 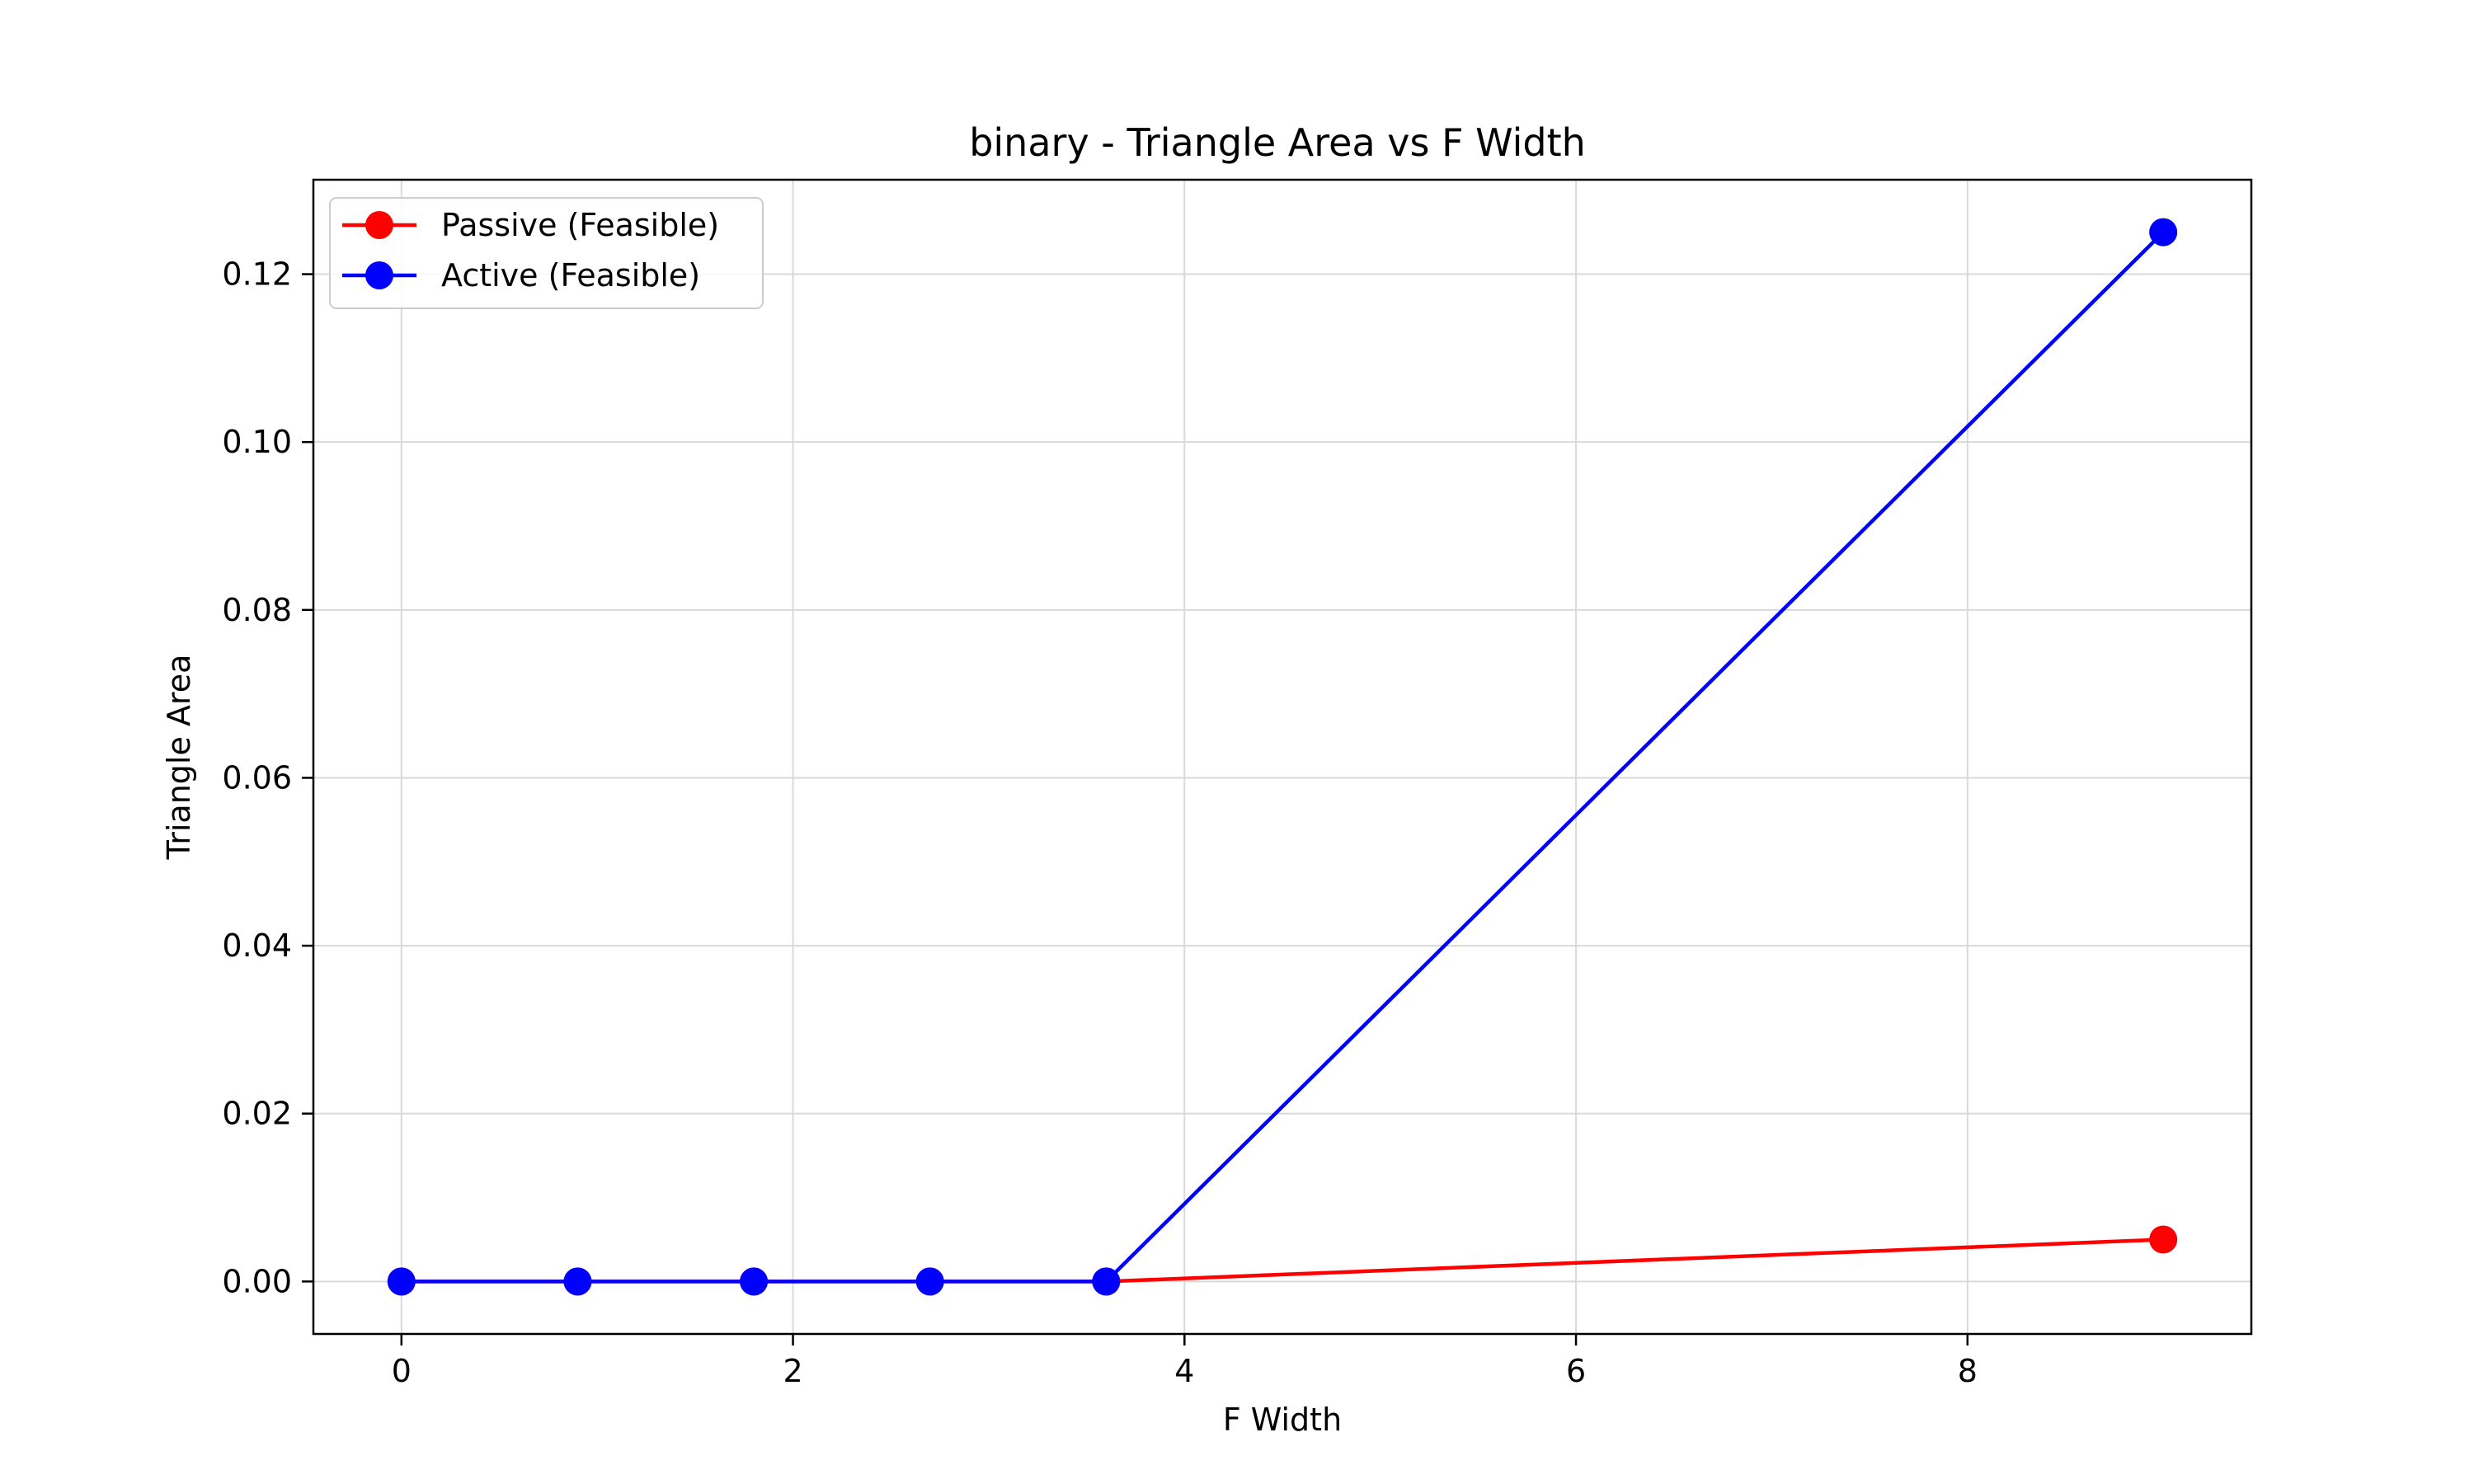 I want to click on legend-label: Passive (Feasible), so click(x=580, y=225).